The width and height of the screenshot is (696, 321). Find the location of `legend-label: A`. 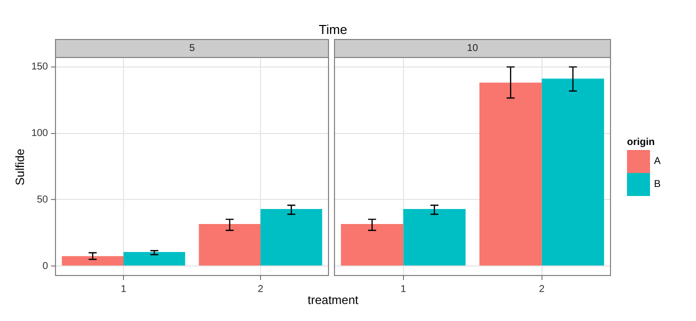

legend-label: A is located at coordinates (657, 161).